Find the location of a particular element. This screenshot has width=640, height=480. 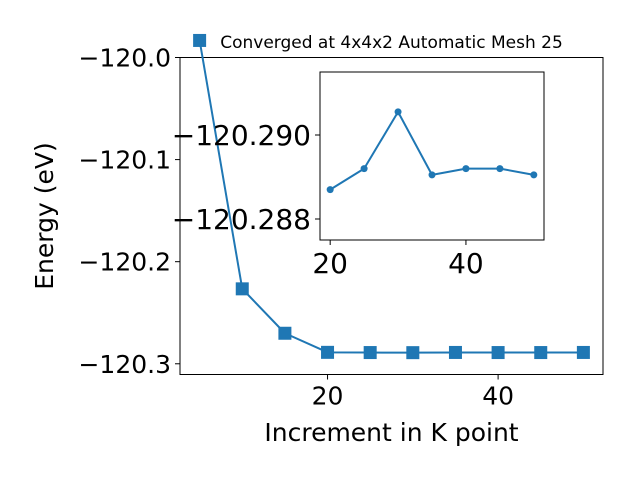

inset-y-tick-label: −120.290 is located at coordinates (241, 135).